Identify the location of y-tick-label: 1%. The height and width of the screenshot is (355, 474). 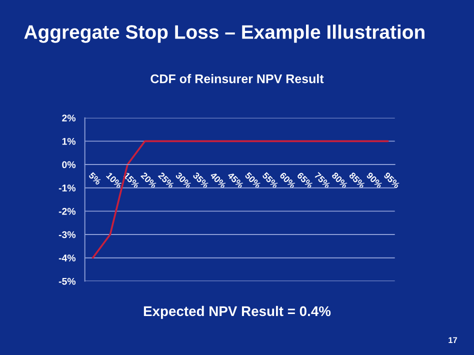
(69, 141).